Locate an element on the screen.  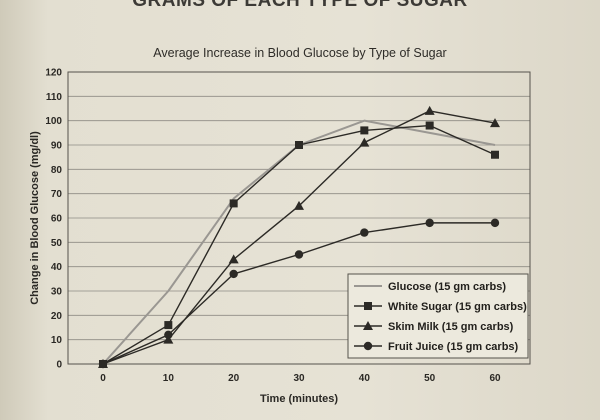
y-tick-label: 100 is located at coordinates (53, 121).